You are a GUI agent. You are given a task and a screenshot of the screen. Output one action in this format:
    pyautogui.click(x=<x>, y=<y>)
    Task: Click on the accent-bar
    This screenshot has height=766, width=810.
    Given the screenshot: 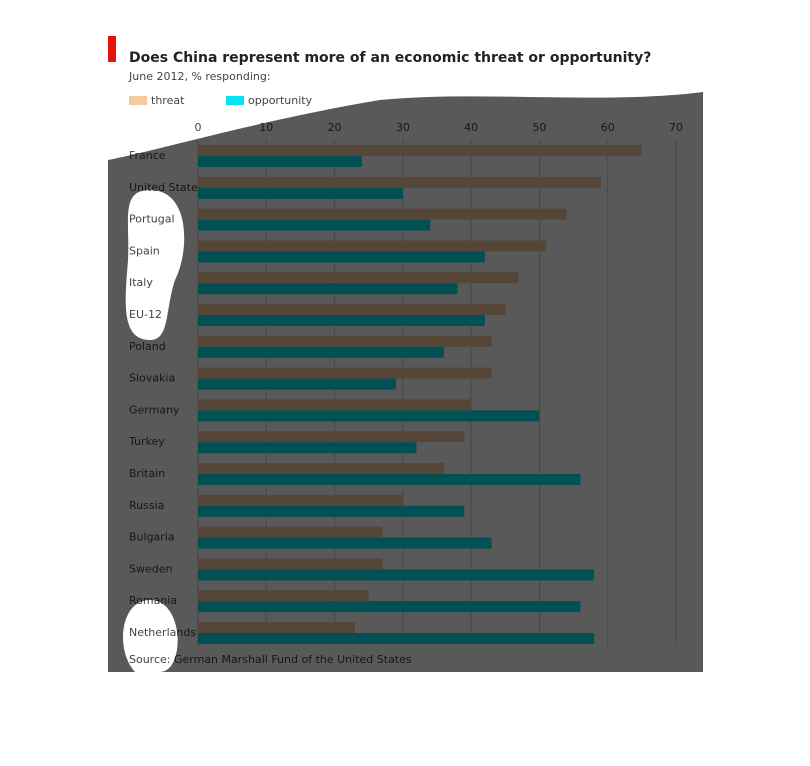 What is the action you would take?
    pyautogui.click(x=112, y=49)
    